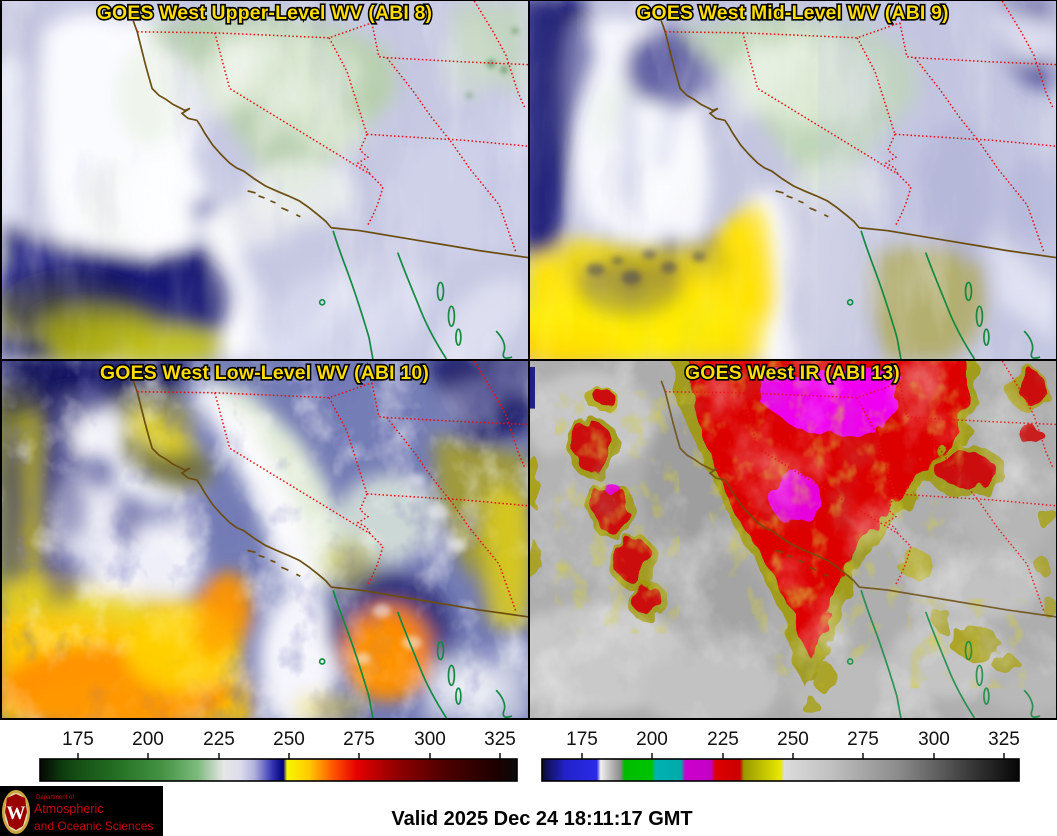 The image size is (1057, 836). I want to click on svg-text:GOES West Low-Level WV (ABI 10: GOES West Low-Level WV (ABI 10), so click(264, 373).